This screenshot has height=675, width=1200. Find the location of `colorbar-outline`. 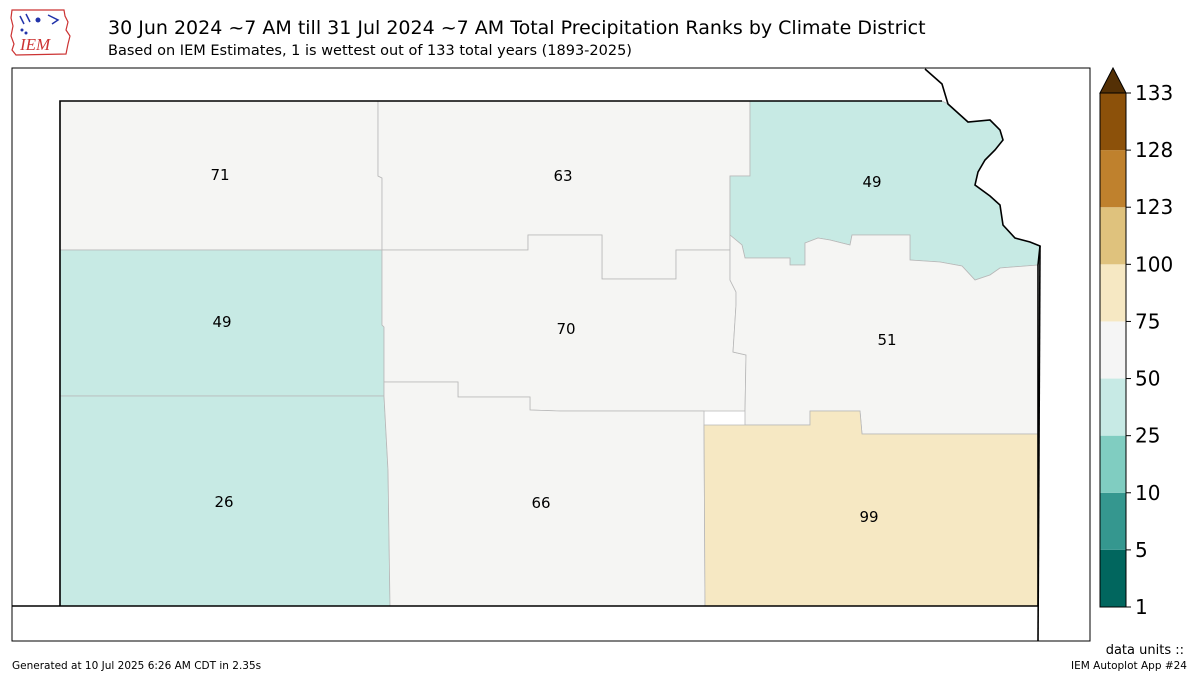

colorbar-outline is located at coordinates (1113, 350).